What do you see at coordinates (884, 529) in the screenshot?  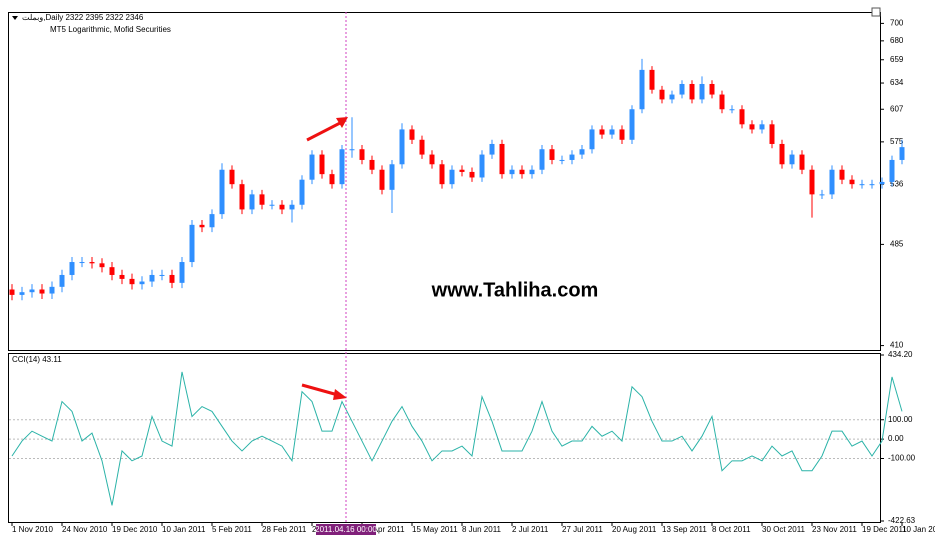 I see `x-tick-label: 19 Dec 2011` at bounding box center [884, 529].